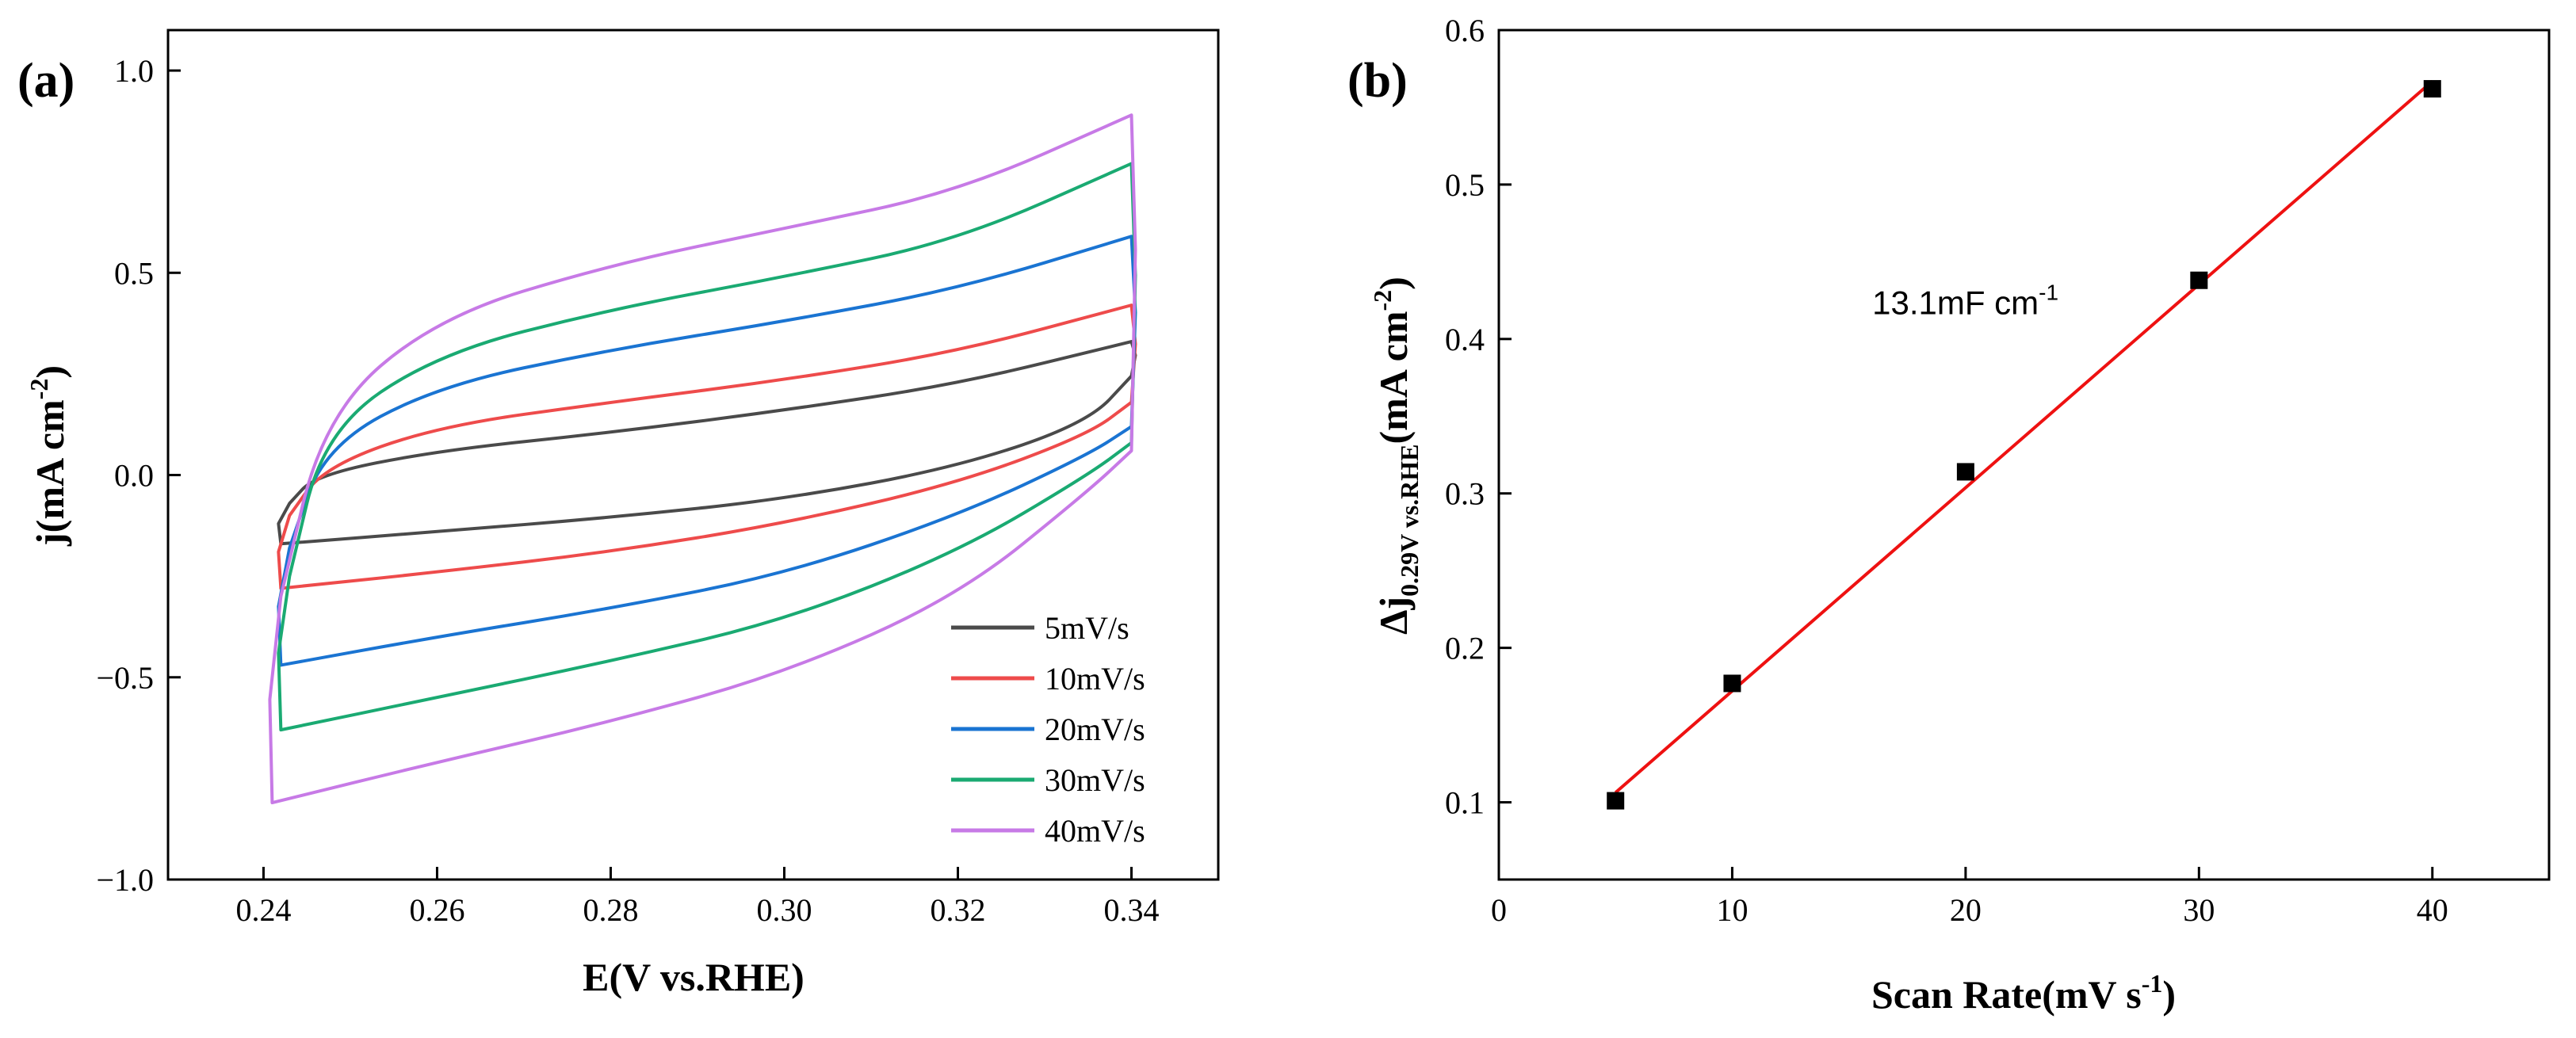 The image size is (2576, 1038). What do you see at coordinates (134, 476) in the screenshot?
I see `y-tick-label-a: 0.0` at bounding box center [134, 476].